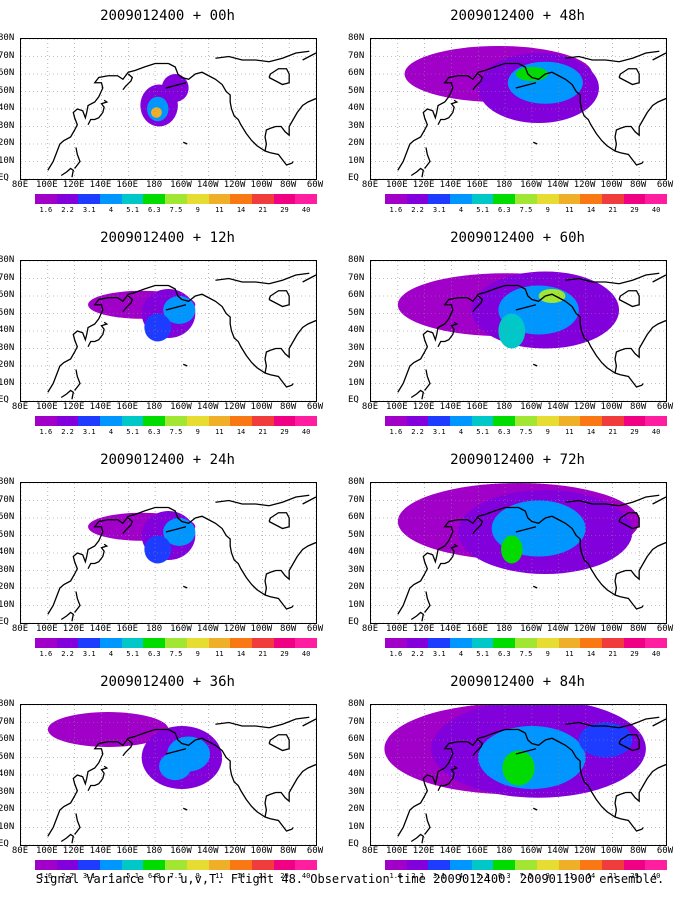  What do you see at coordinates (356, 552) in the screenshot?
I see `lat-tick-label: 40N` at bounding box center [356, 552].